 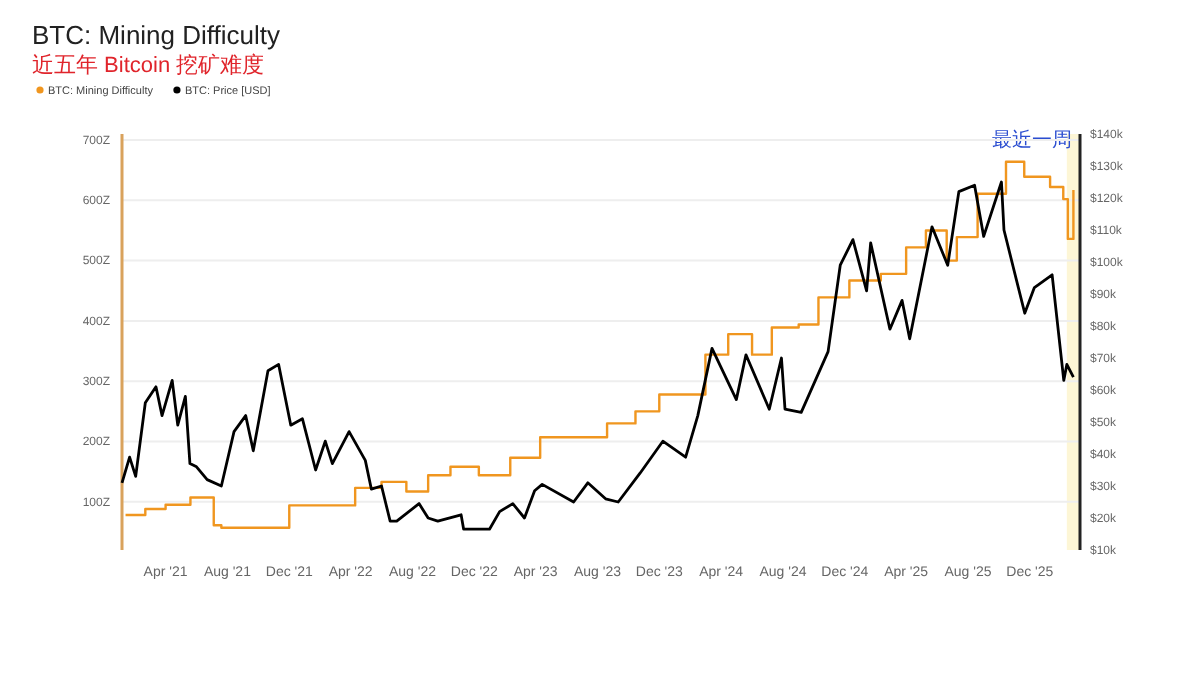 I want to click on chart-subtitle: 近五年 Bitcoin 挖矿难度, so click(x=148, y=65).